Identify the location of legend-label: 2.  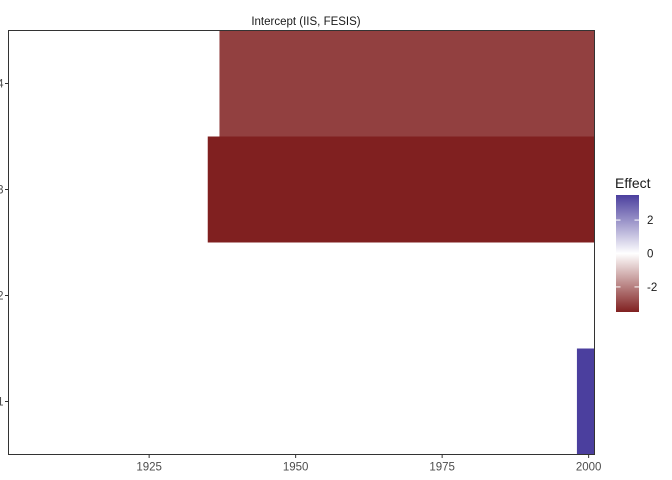
(650, 221).